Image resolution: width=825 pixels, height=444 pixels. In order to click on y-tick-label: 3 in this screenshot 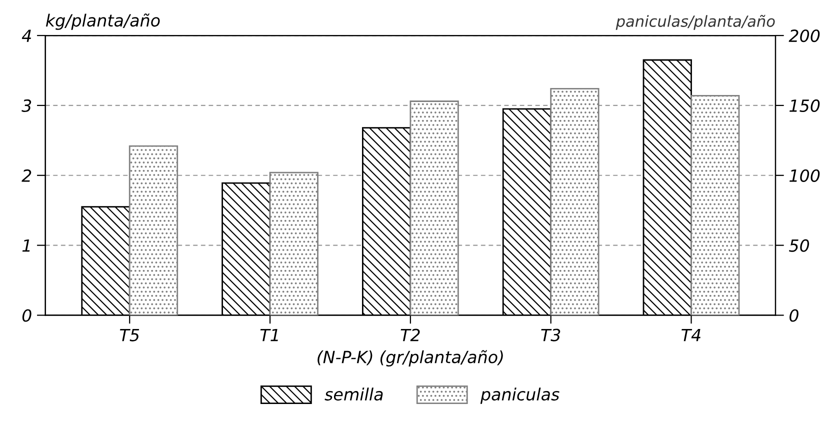, I will do `click(27, 105)`.